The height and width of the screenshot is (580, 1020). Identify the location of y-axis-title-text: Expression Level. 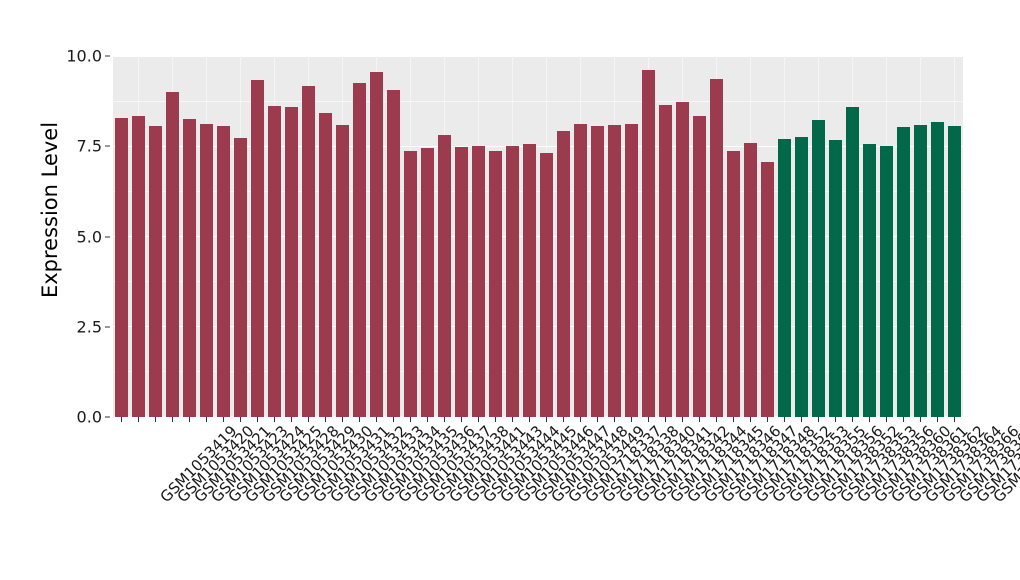
(50, 210).